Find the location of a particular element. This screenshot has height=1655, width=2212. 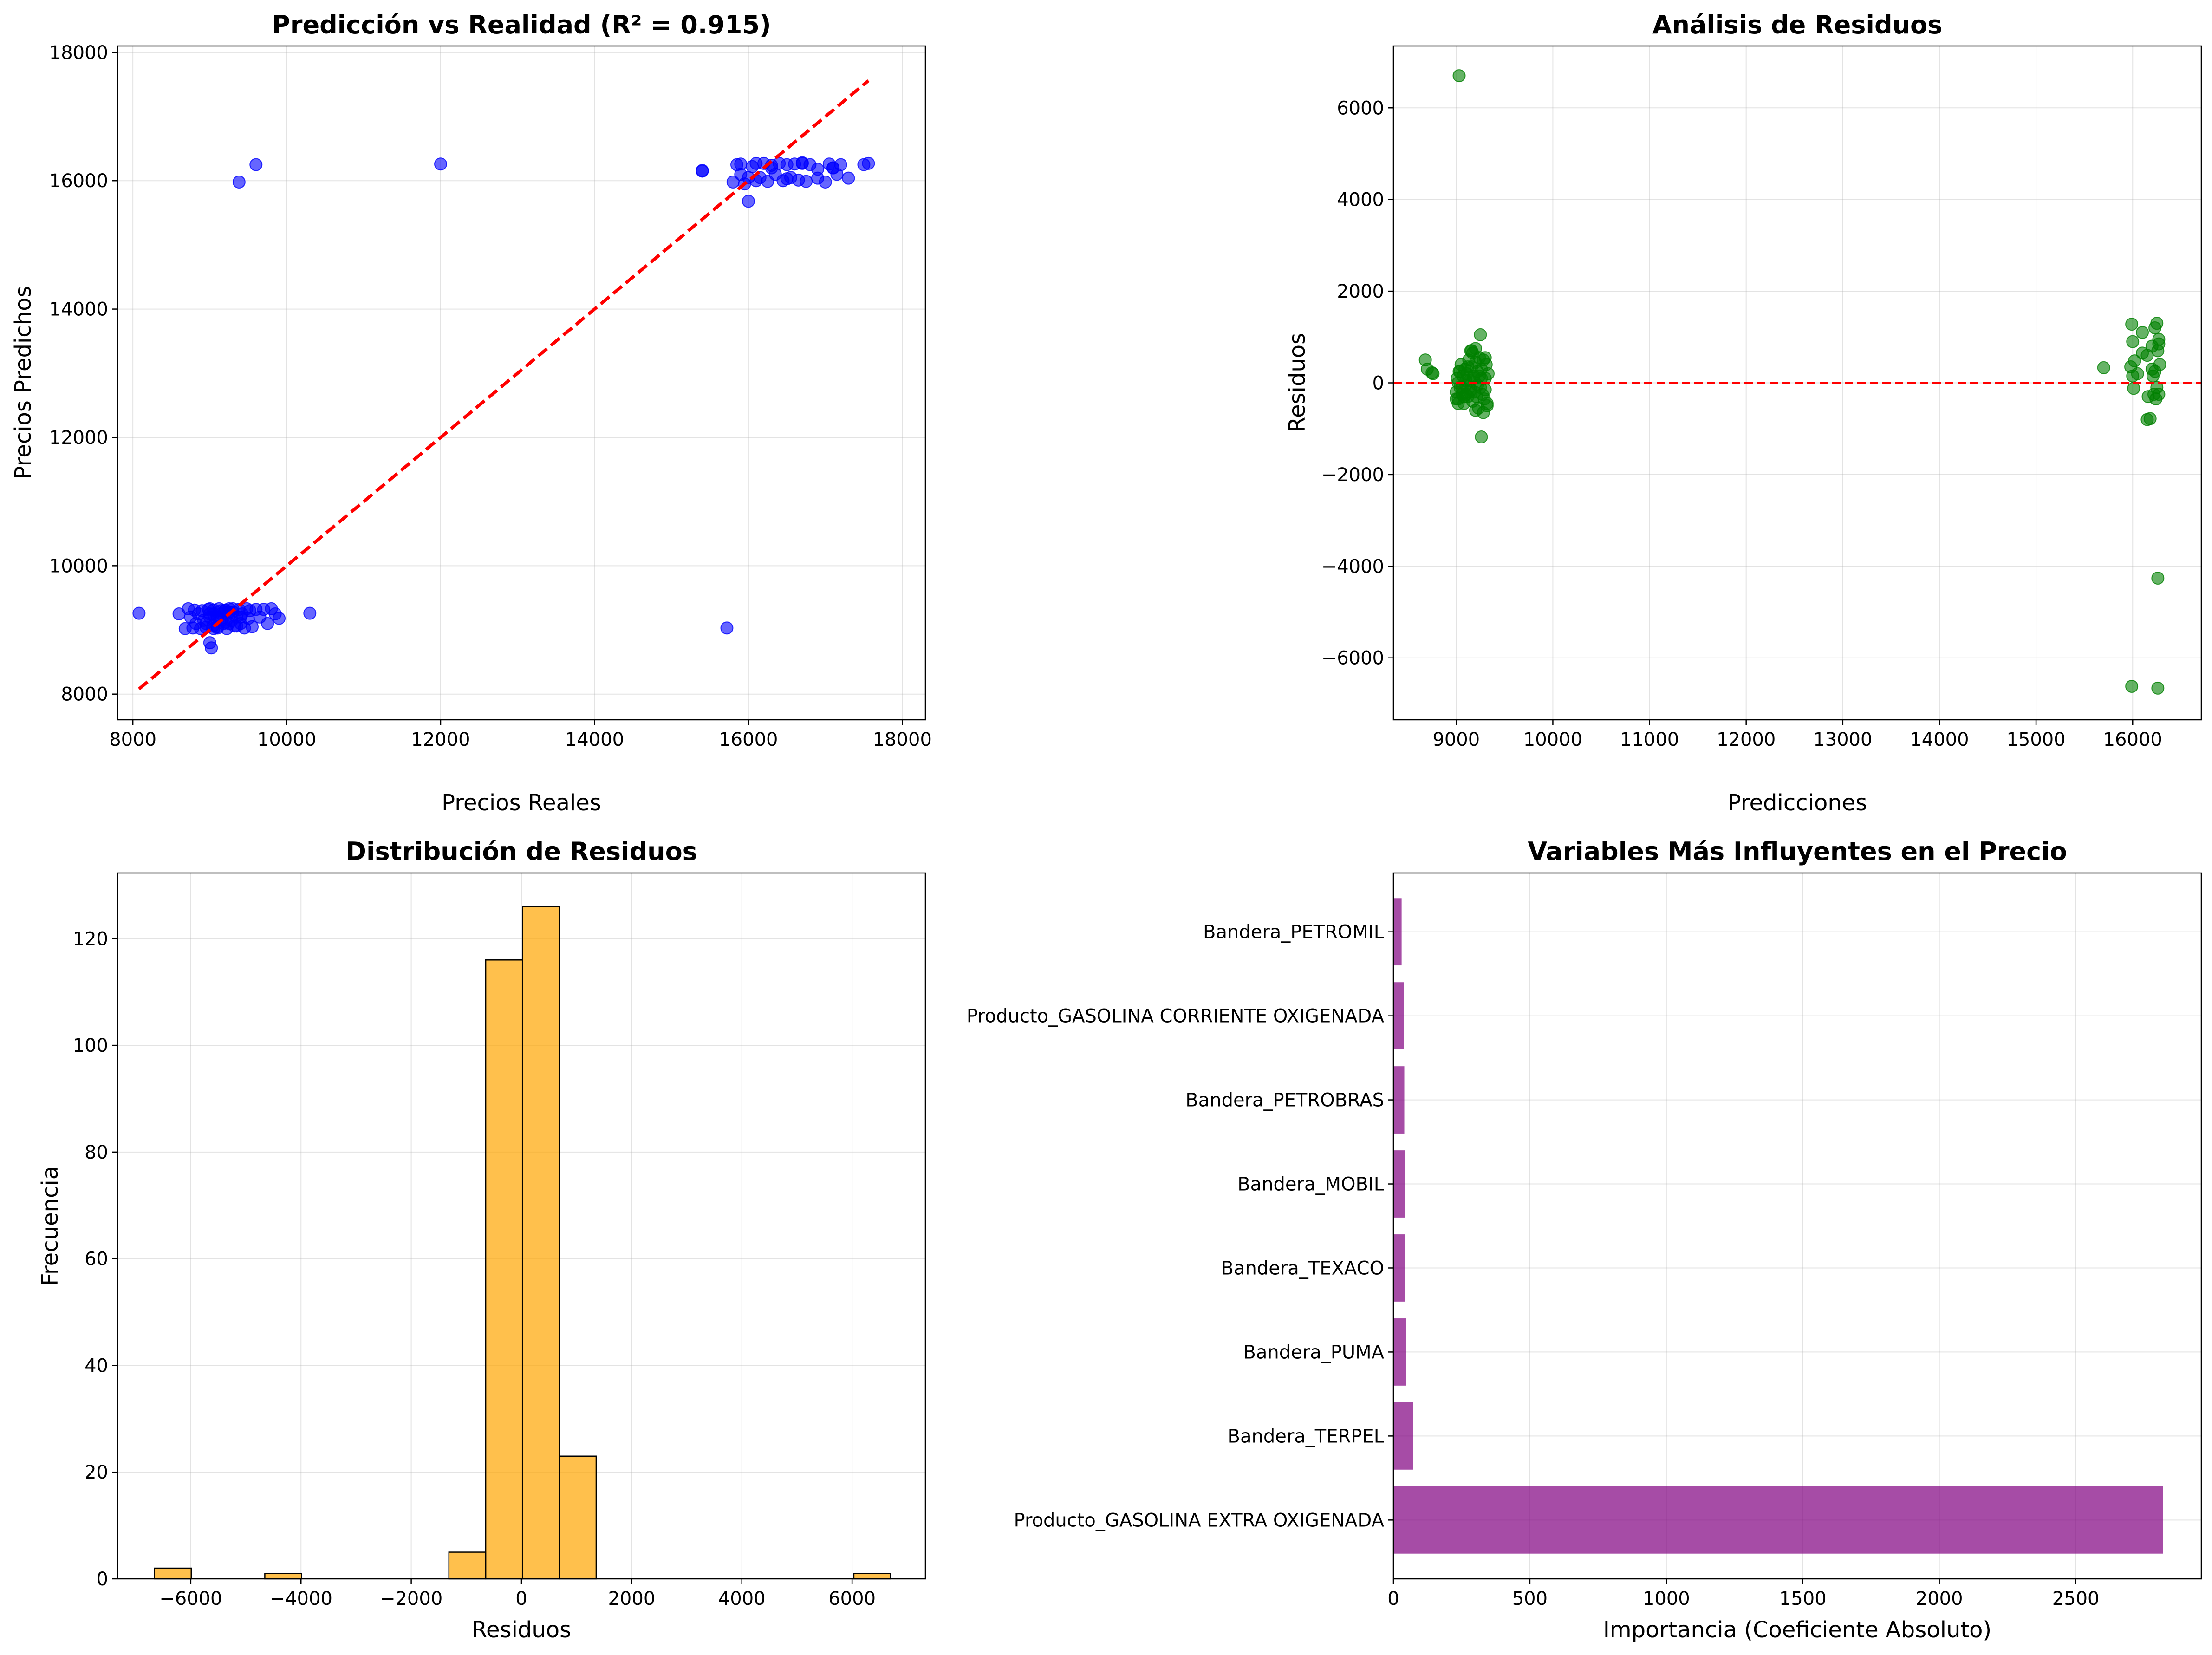

category-label: Bandera_TEXACO is located at coordinates (1302, 1269).